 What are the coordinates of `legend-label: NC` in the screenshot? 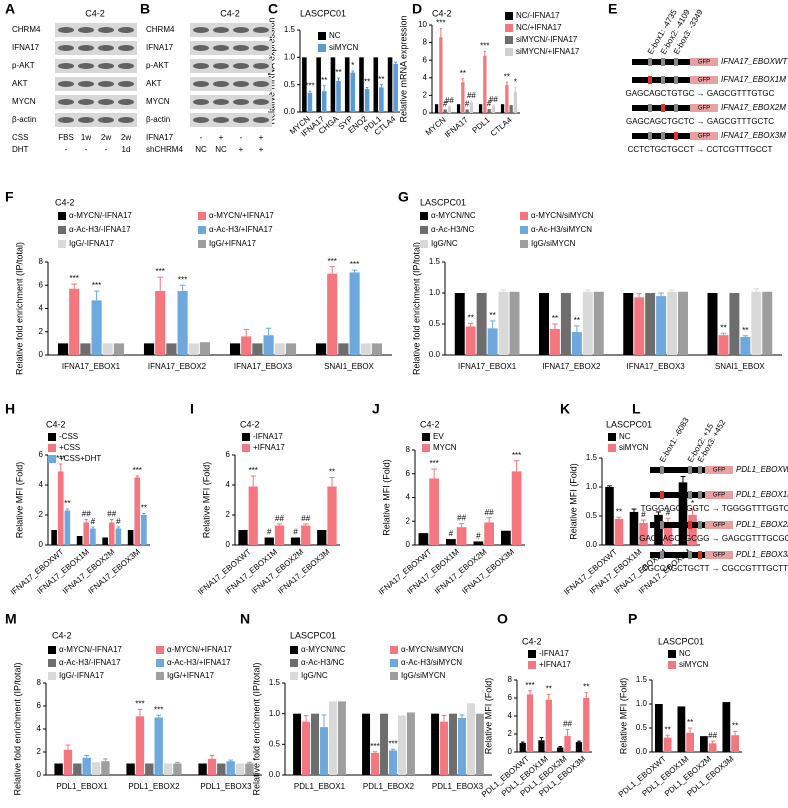 It's located at (625, 436).